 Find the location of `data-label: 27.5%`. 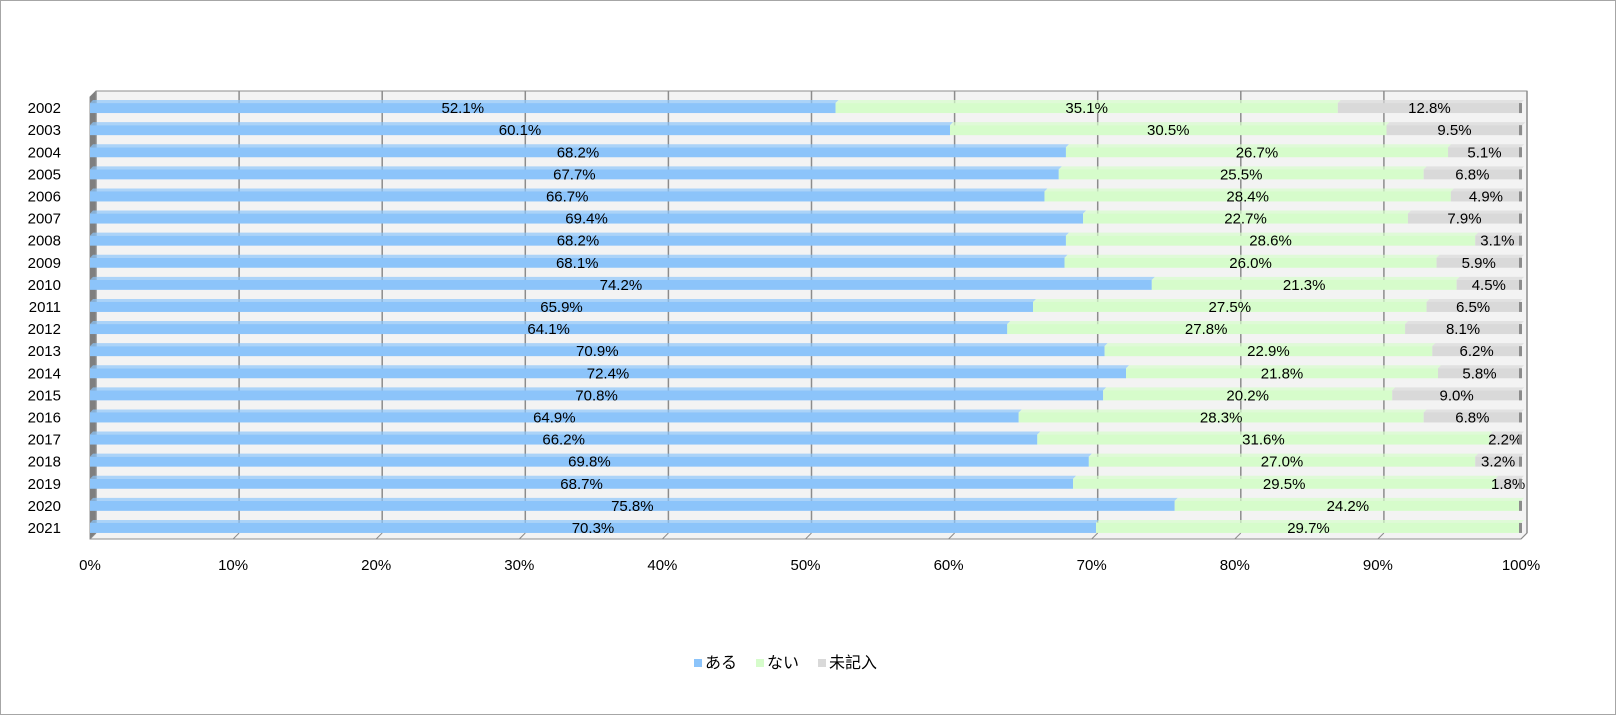

data-label: 27.5% is located at coordinates (1230, 307).